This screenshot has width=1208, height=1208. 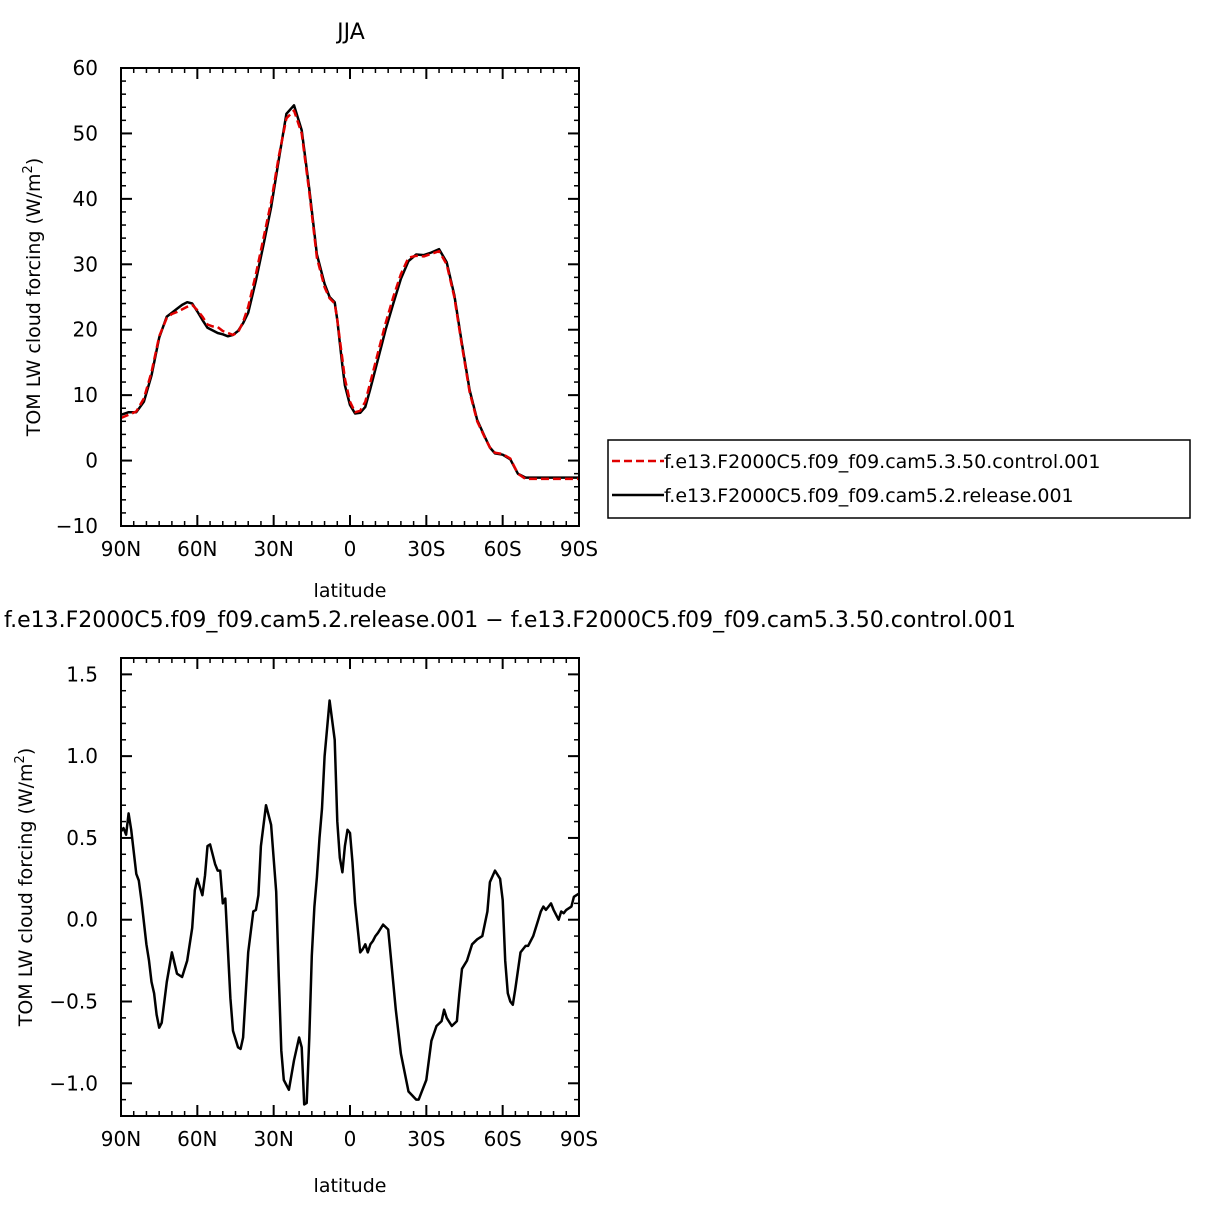 What do you see at coordinates (82, 674) in the screenshot?
I see `bottom-y-tick-label: 1.5` at bounding box center [82, 674].